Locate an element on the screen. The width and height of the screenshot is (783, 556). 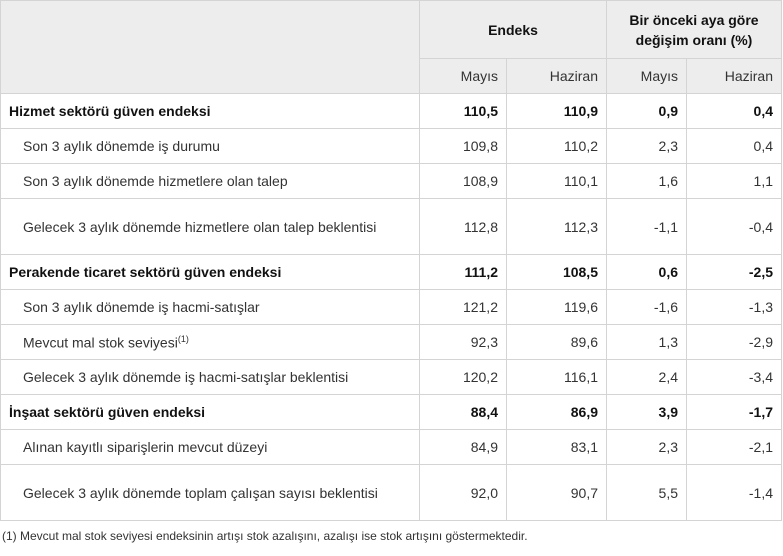
cell-value: 112,3 is located at coordinates (556, 226).